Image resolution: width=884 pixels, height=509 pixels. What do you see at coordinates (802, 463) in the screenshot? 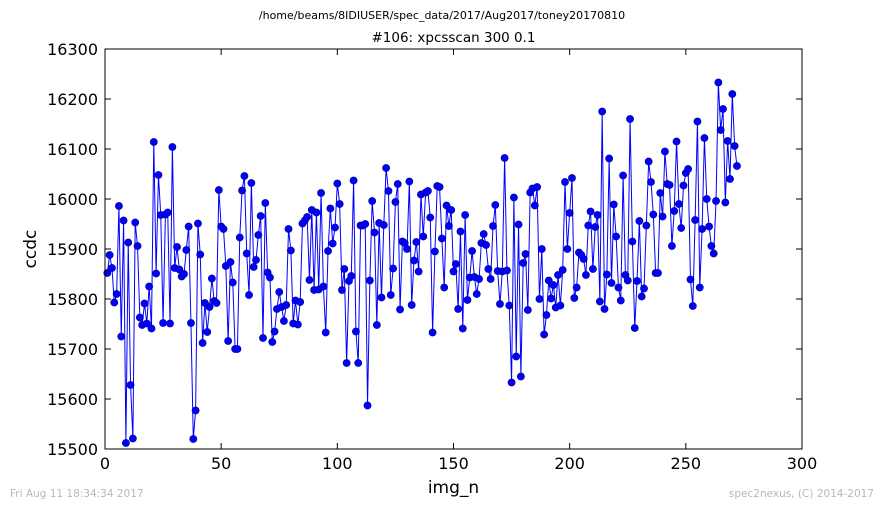
I see `x-tick-label: 300` at bounding box center [802, 463].